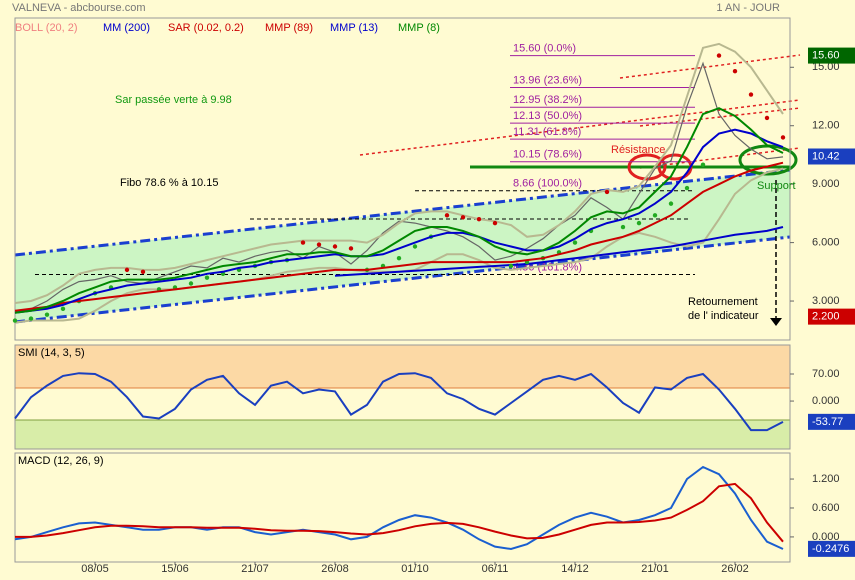 This screenshot has width=855, height=580. What do you see at coordinates (547, 100) in the screenshot?
I see `fibo-label: 12.95 (38.2%)` at bounding box center [547, 100].